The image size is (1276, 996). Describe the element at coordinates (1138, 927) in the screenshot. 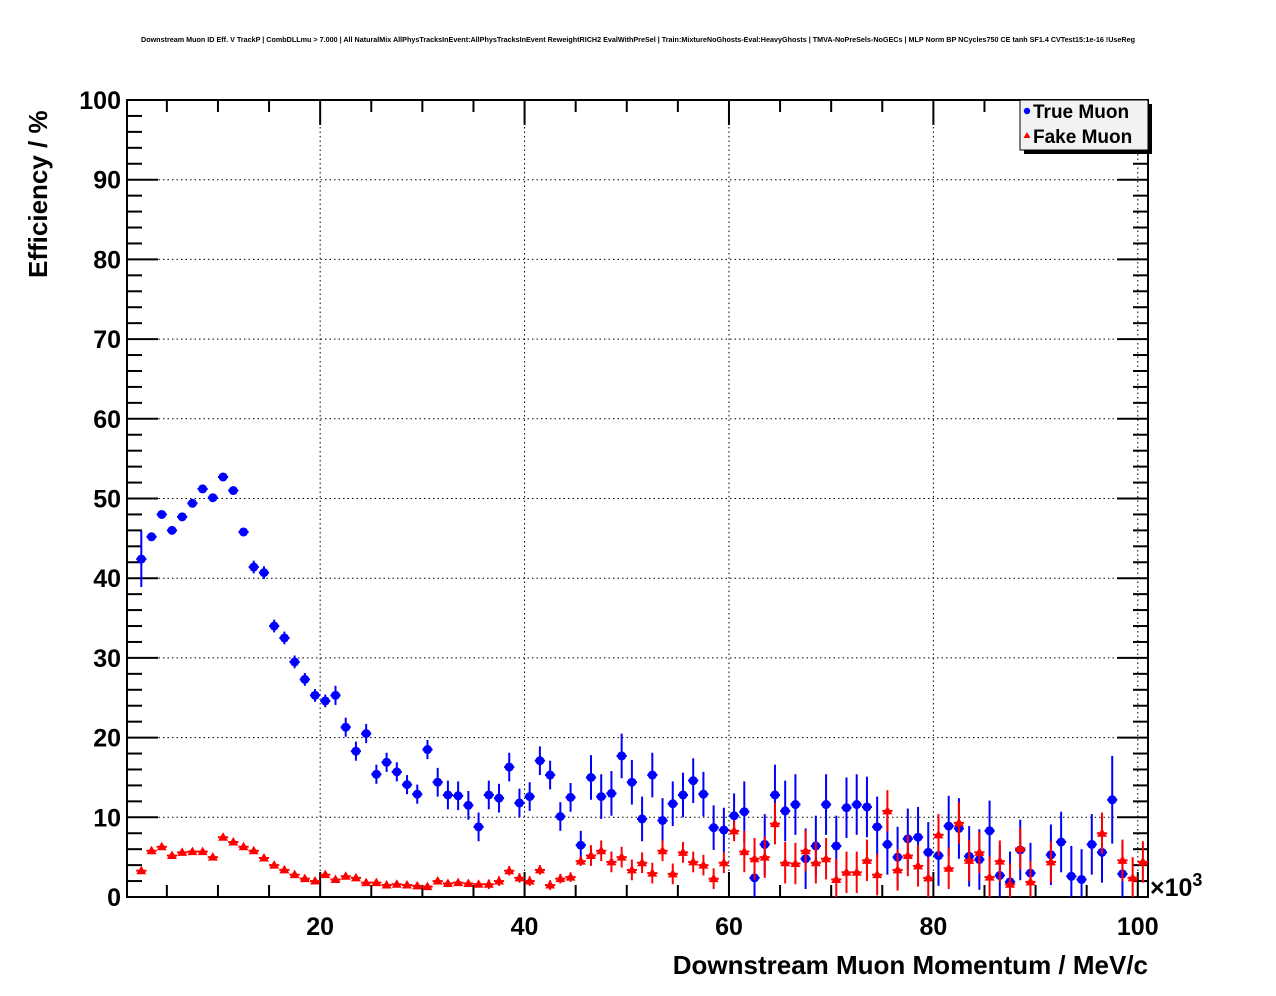

I see `x-tick-label: 100` at that location.